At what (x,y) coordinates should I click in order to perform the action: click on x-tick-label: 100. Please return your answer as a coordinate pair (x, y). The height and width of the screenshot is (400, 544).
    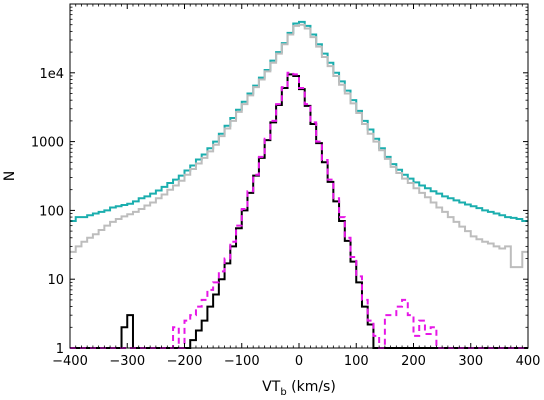
    Looking at the image, I should click on (356, 361).